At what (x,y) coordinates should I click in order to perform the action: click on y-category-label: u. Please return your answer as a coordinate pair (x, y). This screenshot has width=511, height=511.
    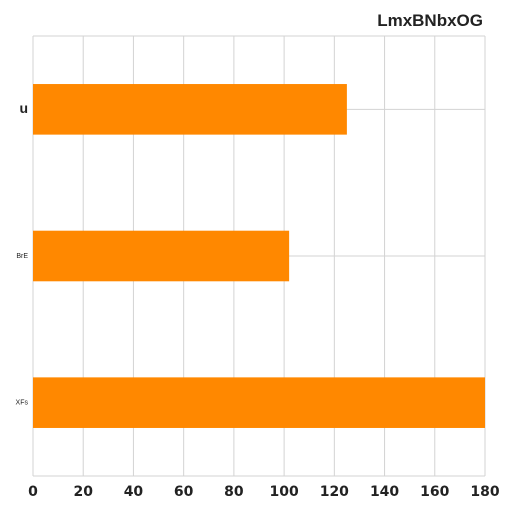
    Looking at the image, I should click on (23, 108).